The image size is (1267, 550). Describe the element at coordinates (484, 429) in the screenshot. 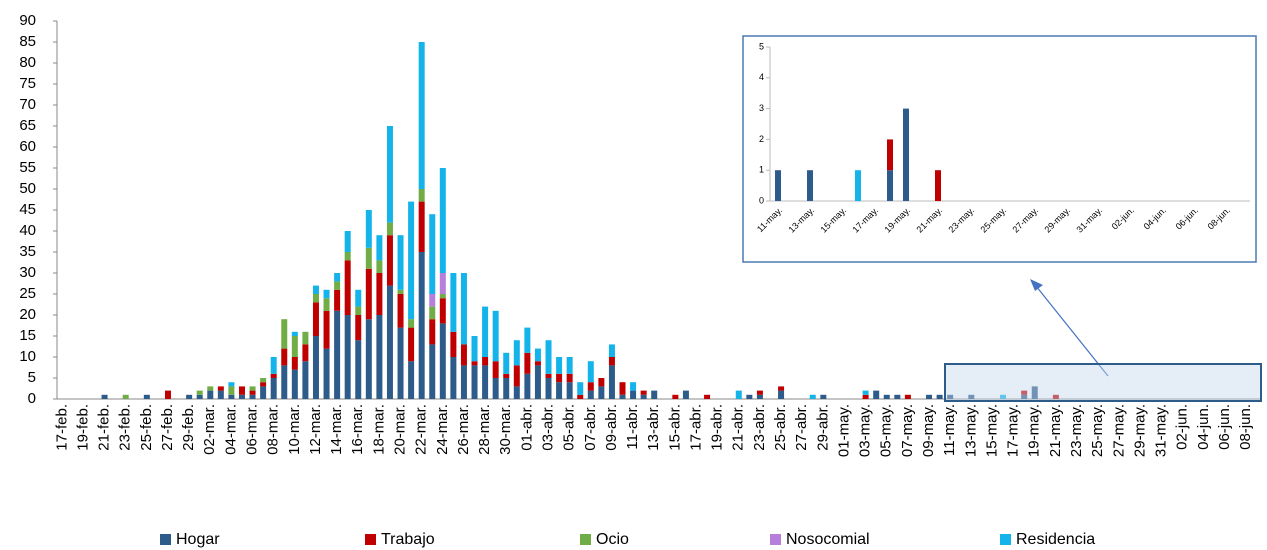

I see `x-tick-label: 28-mar.` at that location.